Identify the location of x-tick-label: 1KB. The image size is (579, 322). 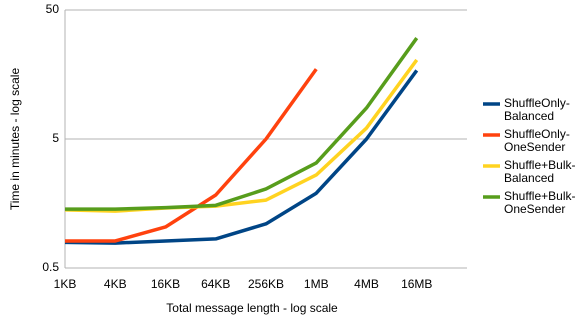
(65, 284).